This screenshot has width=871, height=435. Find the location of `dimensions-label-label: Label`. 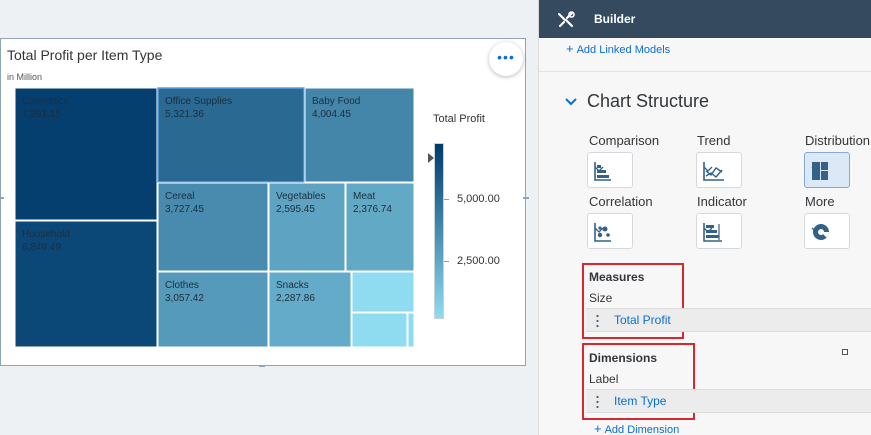

dimensions-label-label: Label is located at coordinates (604, 379).